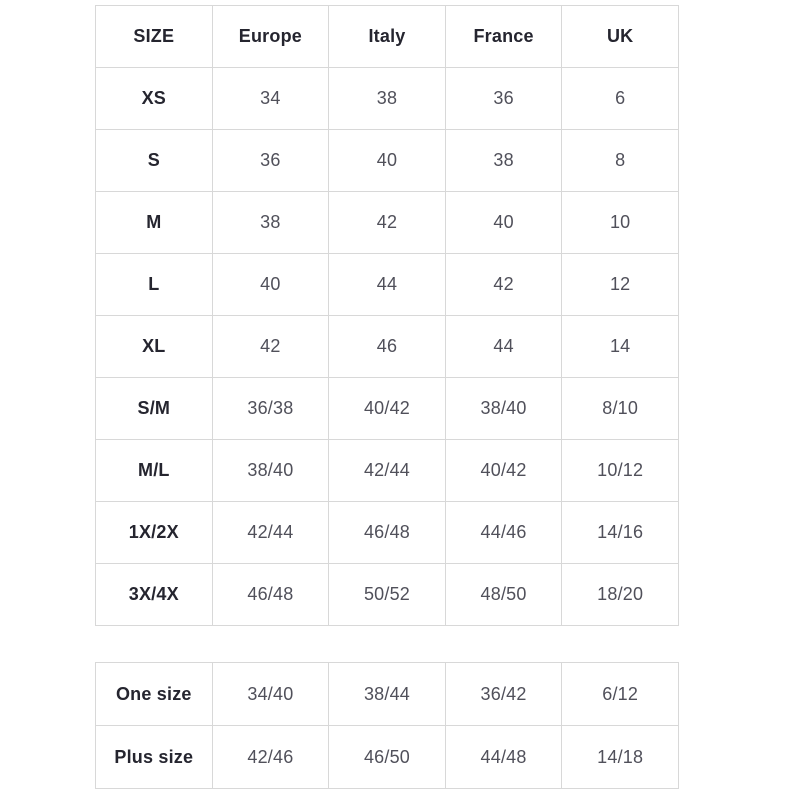 Image resolution: width=800 pixels, height=800 pixels. I want to click on column-header: Europe, so click(270, 36).